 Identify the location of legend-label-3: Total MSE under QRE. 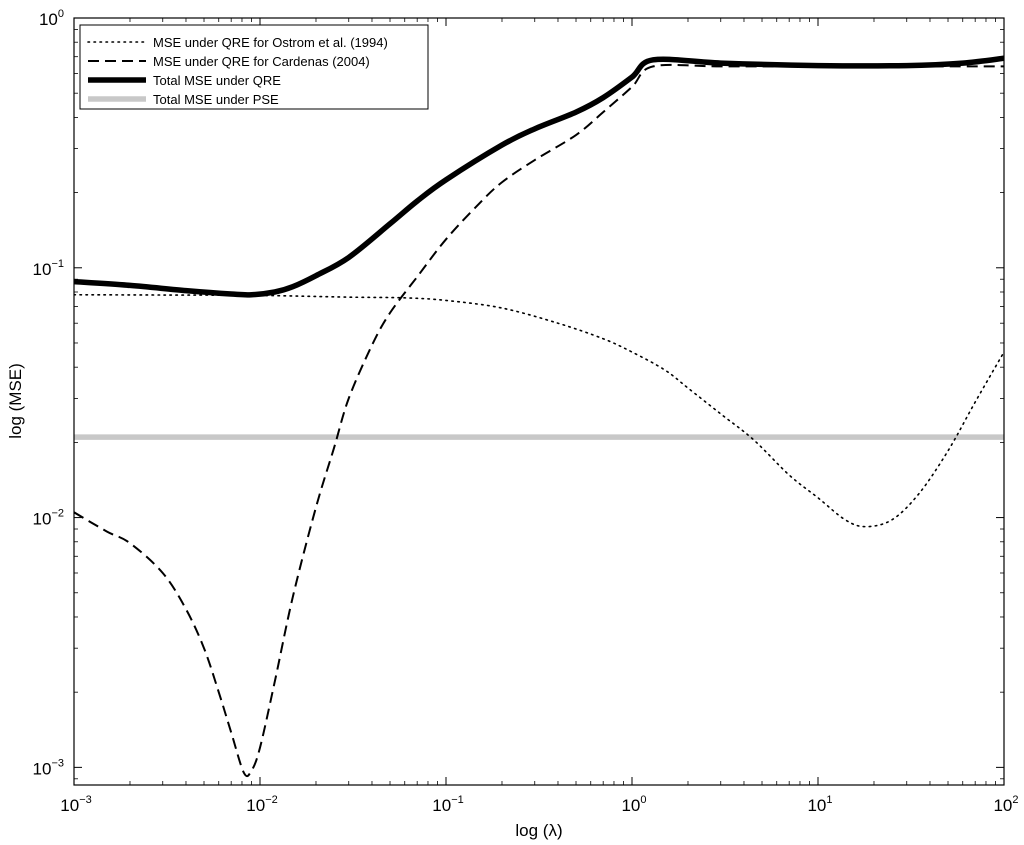
(217, 80).